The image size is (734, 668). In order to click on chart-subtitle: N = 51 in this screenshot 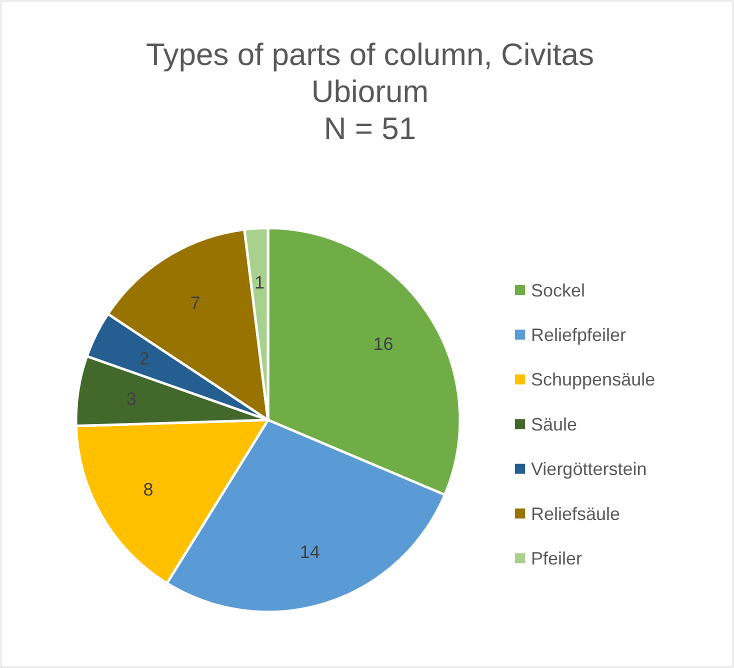, I will do `click(370, 128)`.